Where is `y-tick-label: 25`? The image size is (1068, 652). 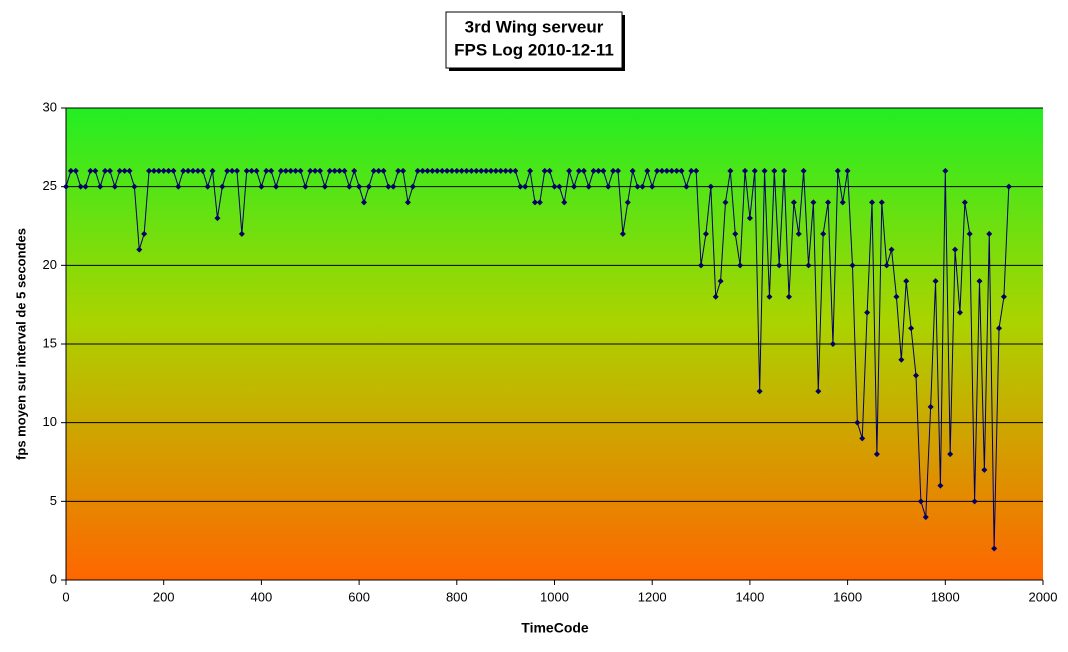
y-tick-label: 25 is located at coordinates (50, 185).